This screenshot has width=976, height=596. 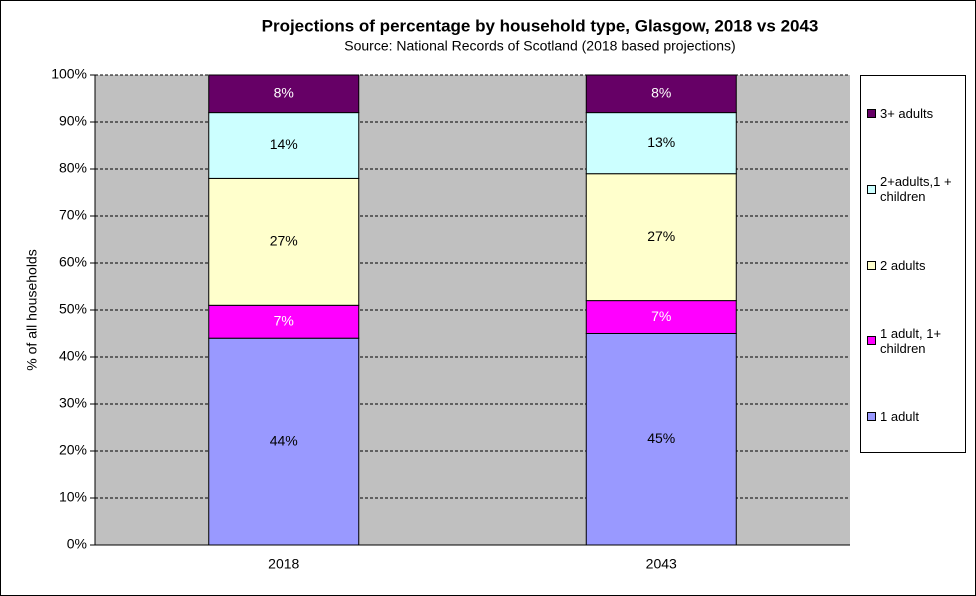 I want to click on legend-item: 1 adult, 1+ children, so click(x=912, y=341).